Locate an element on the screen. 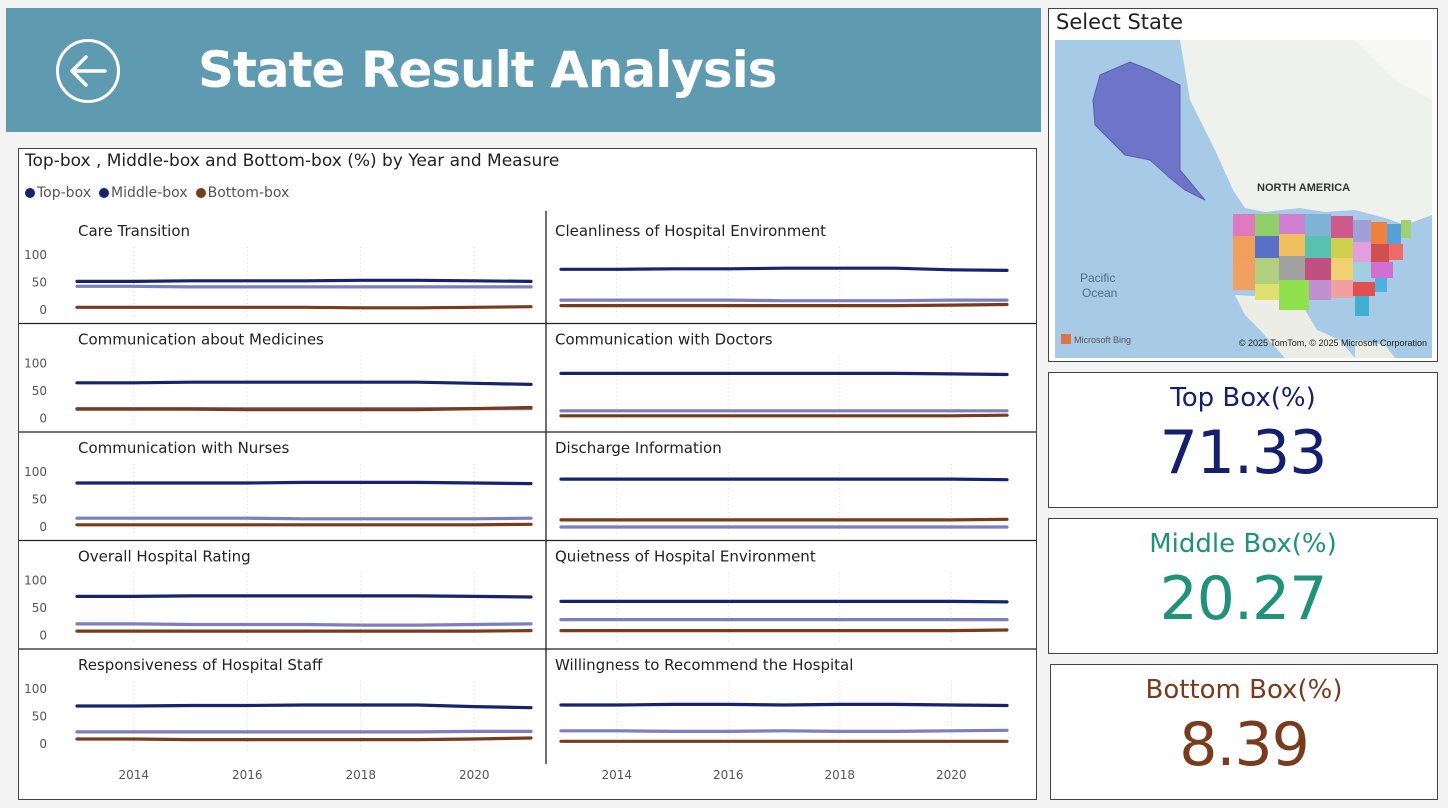 The image size is (1448, 808). arrow-left-icon is located at coordinates (88, 71).